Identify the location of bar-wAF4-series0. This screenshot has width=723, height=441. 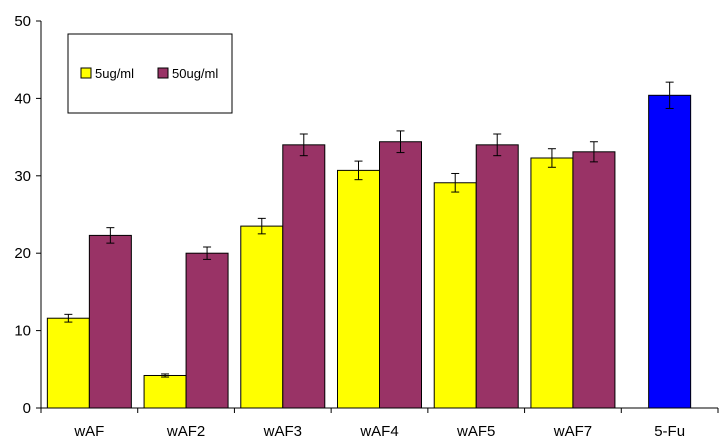
(358, 289).